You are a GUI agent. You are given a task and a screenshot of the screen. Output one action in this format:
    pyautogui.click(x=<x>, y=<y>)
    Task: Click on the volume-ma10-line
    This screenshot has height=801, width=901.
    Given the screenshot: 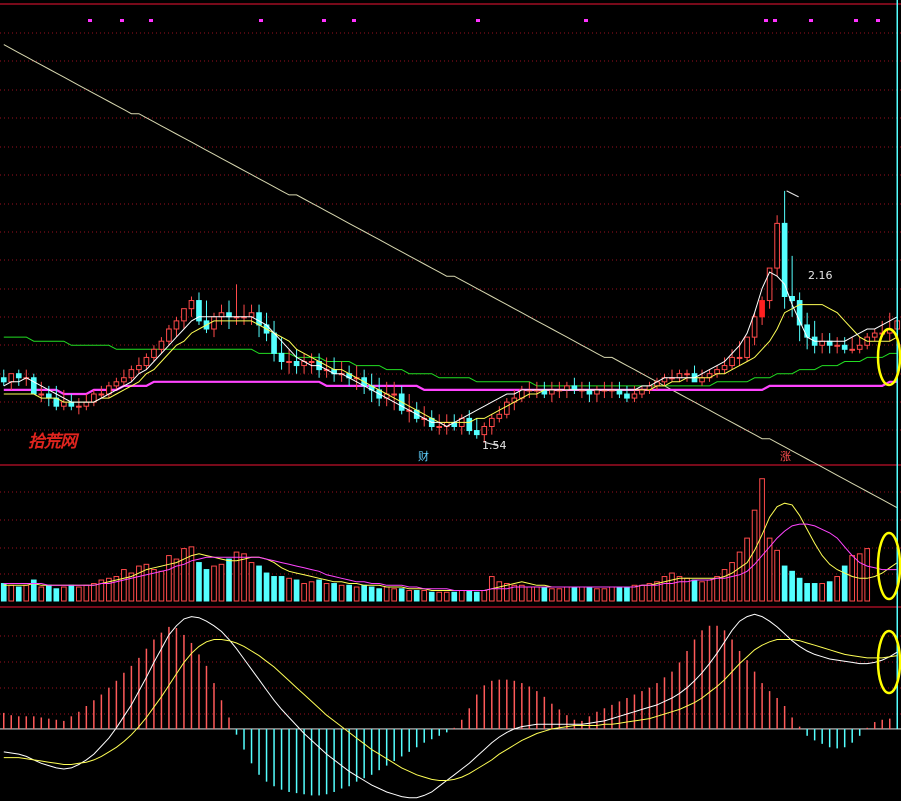 What is the action you would take?
    pyautogui.click(x=450, y=557)
    